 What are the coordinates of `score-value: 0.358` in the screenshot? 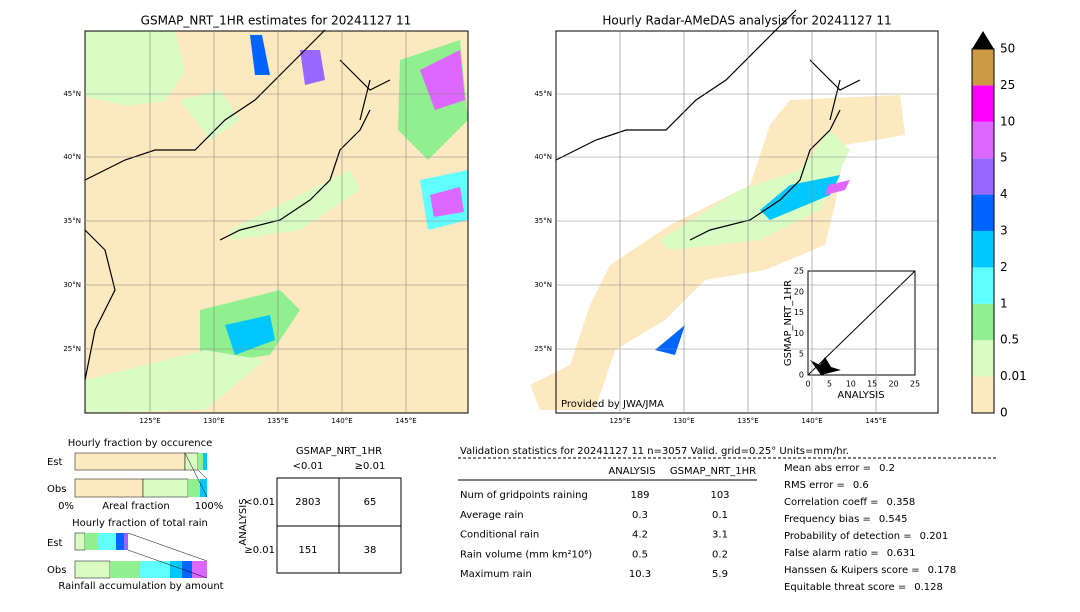 It's located at (901, 502).